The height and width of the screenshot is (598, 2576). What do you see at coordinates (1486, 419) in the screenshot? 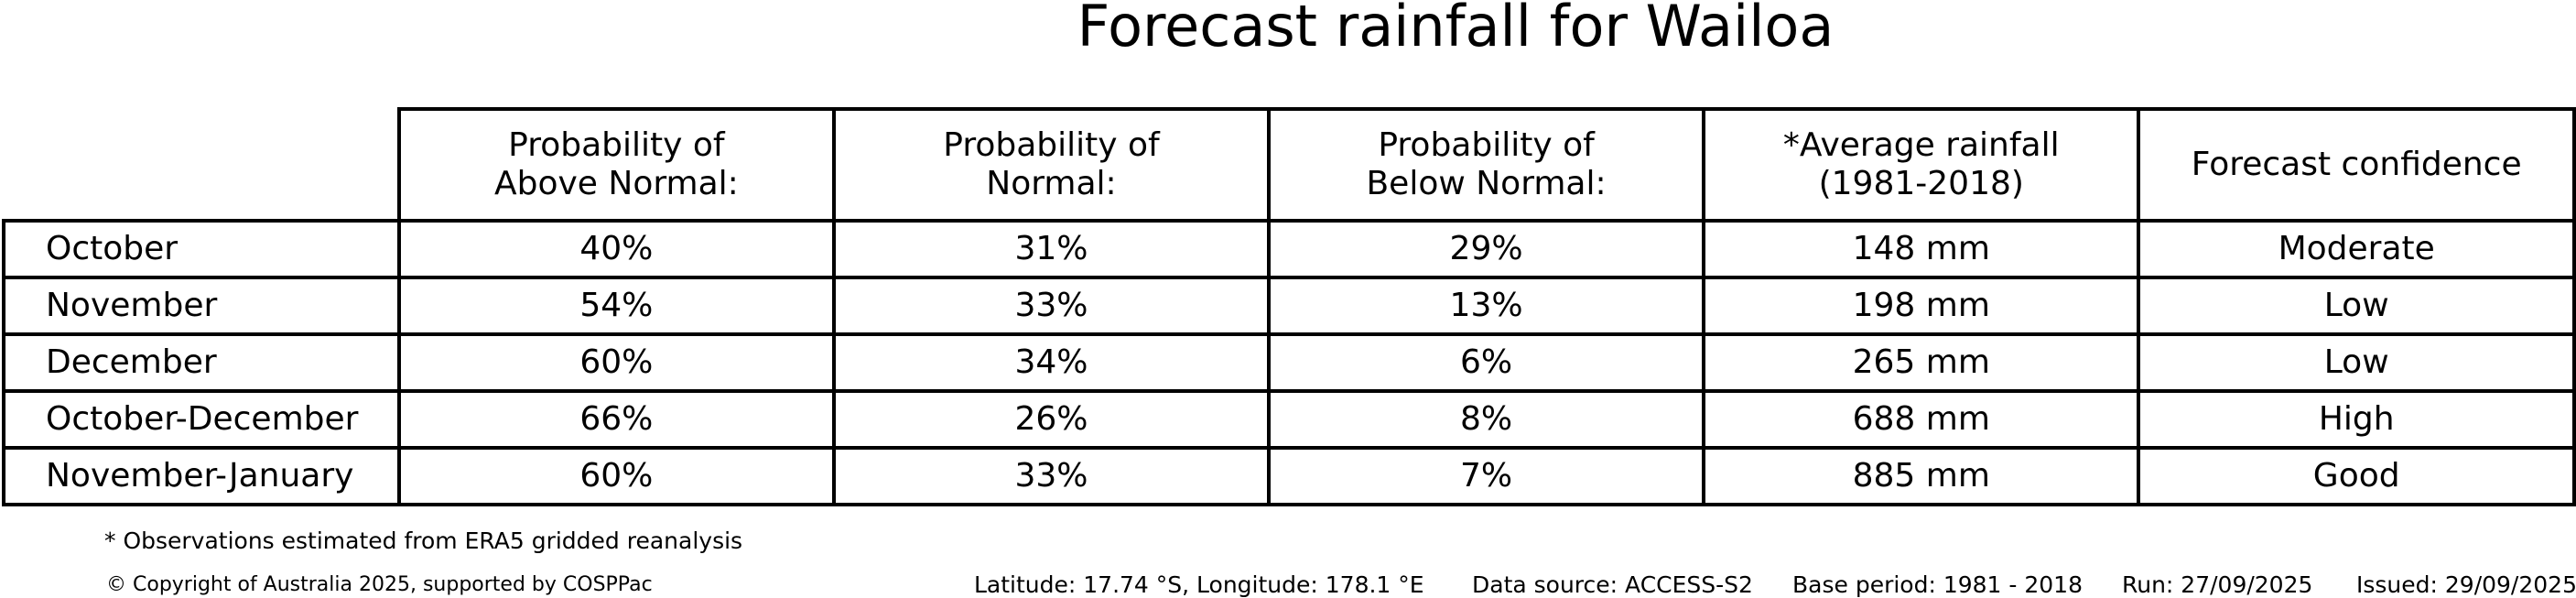
I see `below-cell: 8%` at bounding box center [1486, 419].